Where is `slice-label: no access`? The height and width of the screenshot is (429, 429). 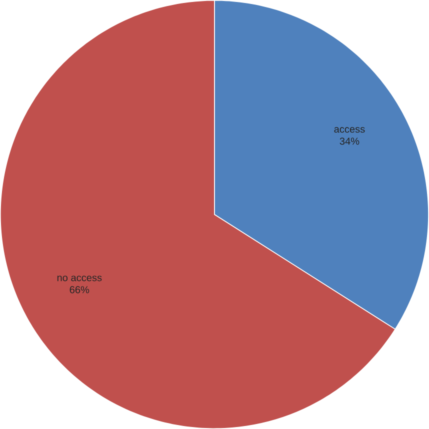
slice-label: no access is located at coordinates (79, 279).